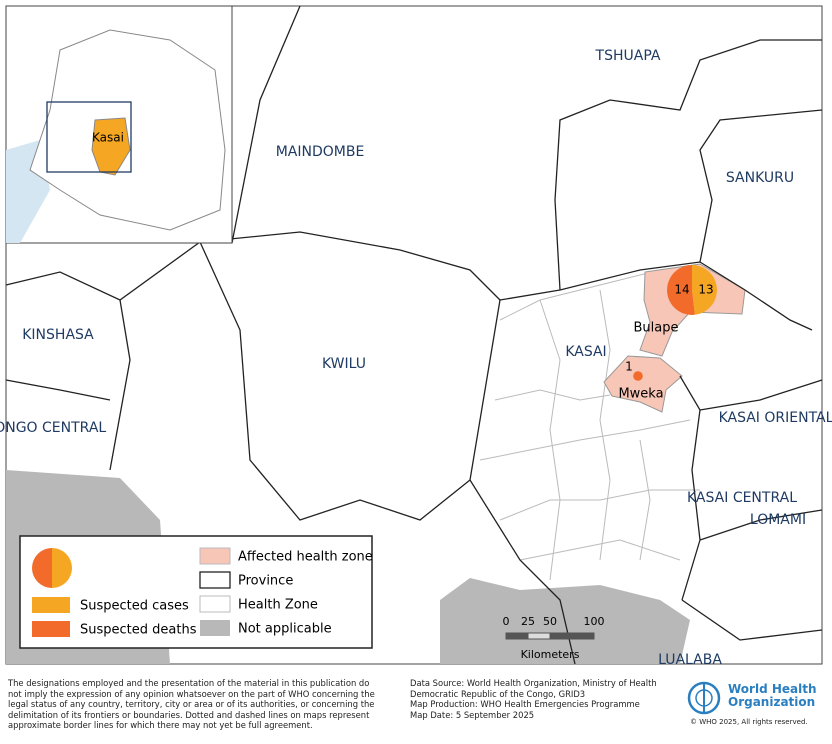  What do you see at coordinates (134, 606) in the screenshot?
I see `legend-label: Suspected cases` at bounding box center [134, 606].